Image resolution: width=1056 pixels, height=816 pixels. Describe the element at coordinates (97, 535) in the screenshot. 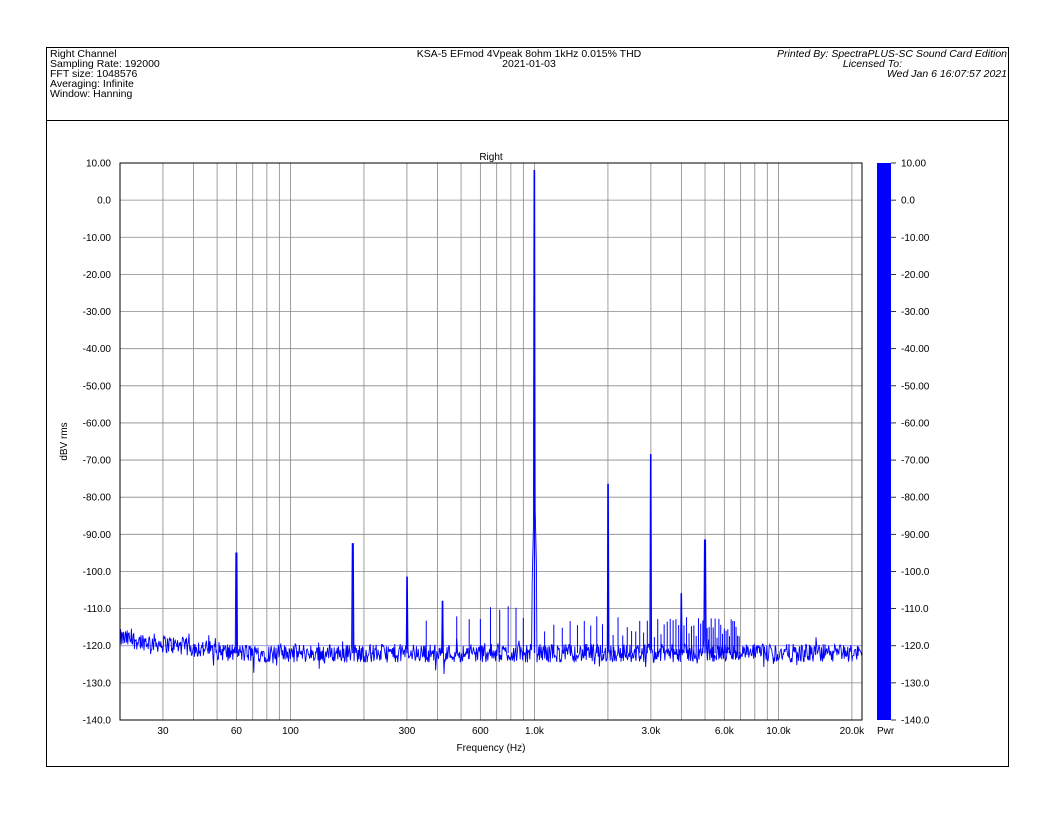

I see `y-tick-label: -90.00` at that location.